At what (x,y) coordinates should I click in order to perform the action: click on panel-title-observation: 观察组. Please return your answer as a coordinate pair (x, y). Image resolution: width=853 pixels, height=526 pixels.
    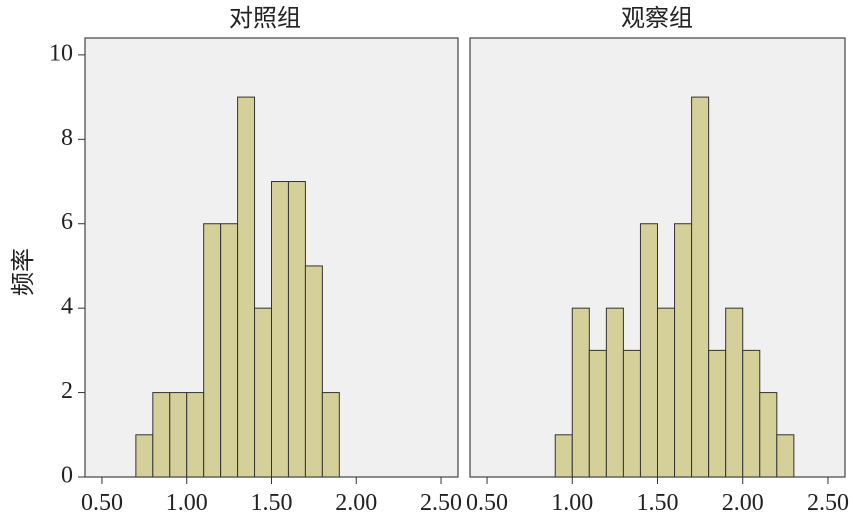
    Looking at the image, I should click on (657, 18).